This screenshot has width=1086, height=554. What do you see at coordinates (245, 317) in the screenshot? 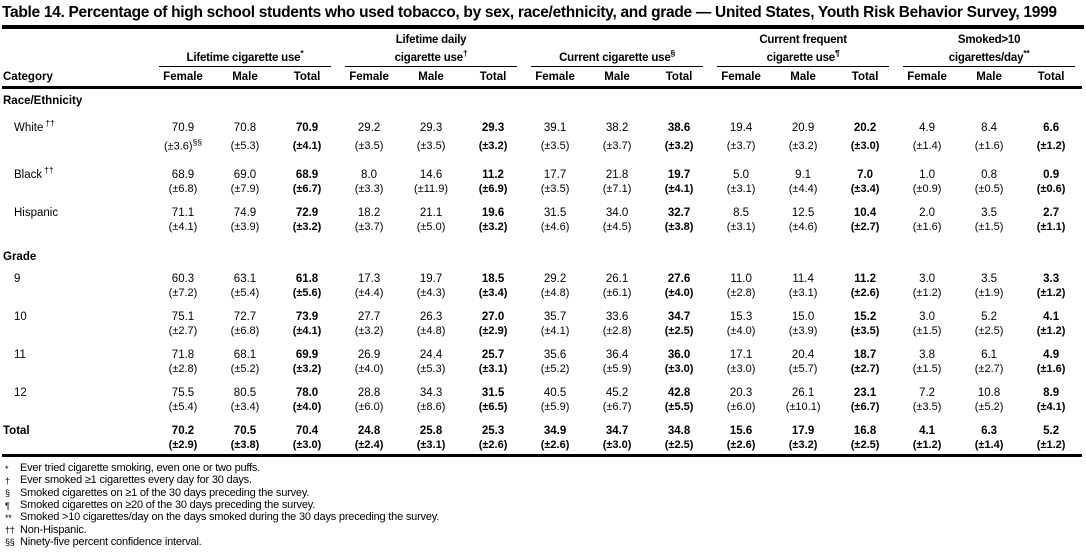
I see `value-cell: 72.7` at bounding box center [245, 317].